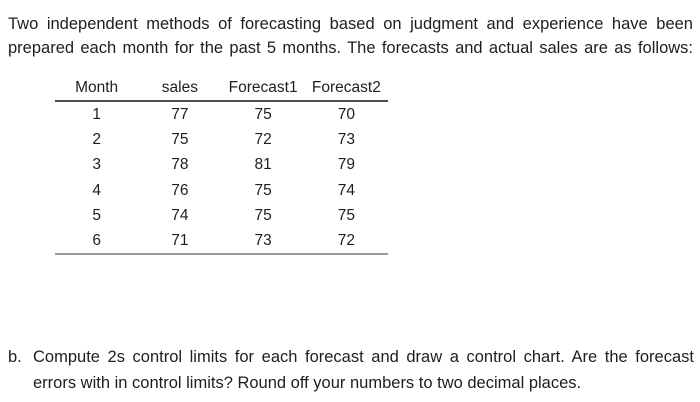  Describe the element at coordinates (221, 87) in the screenshot. I see `table-header-row: Month sales Forecast1 Forecast2` at that location.